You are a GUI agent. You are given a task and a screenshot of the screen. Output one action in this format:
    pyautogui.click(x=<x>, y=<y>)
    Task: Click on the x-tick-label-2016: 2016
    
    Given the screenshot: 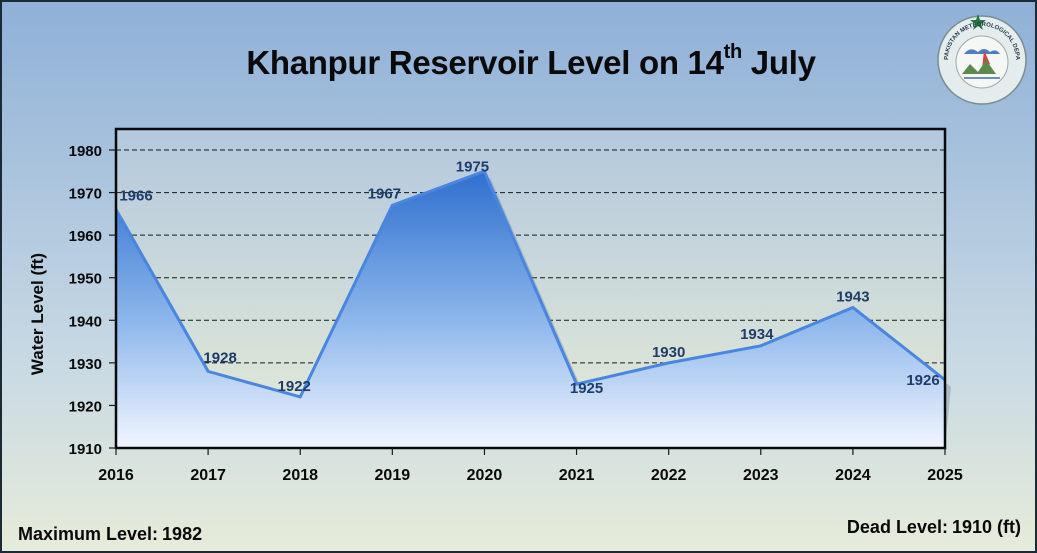 What is the action you would take?
    pyautogui.click(x=116, y=475)
    